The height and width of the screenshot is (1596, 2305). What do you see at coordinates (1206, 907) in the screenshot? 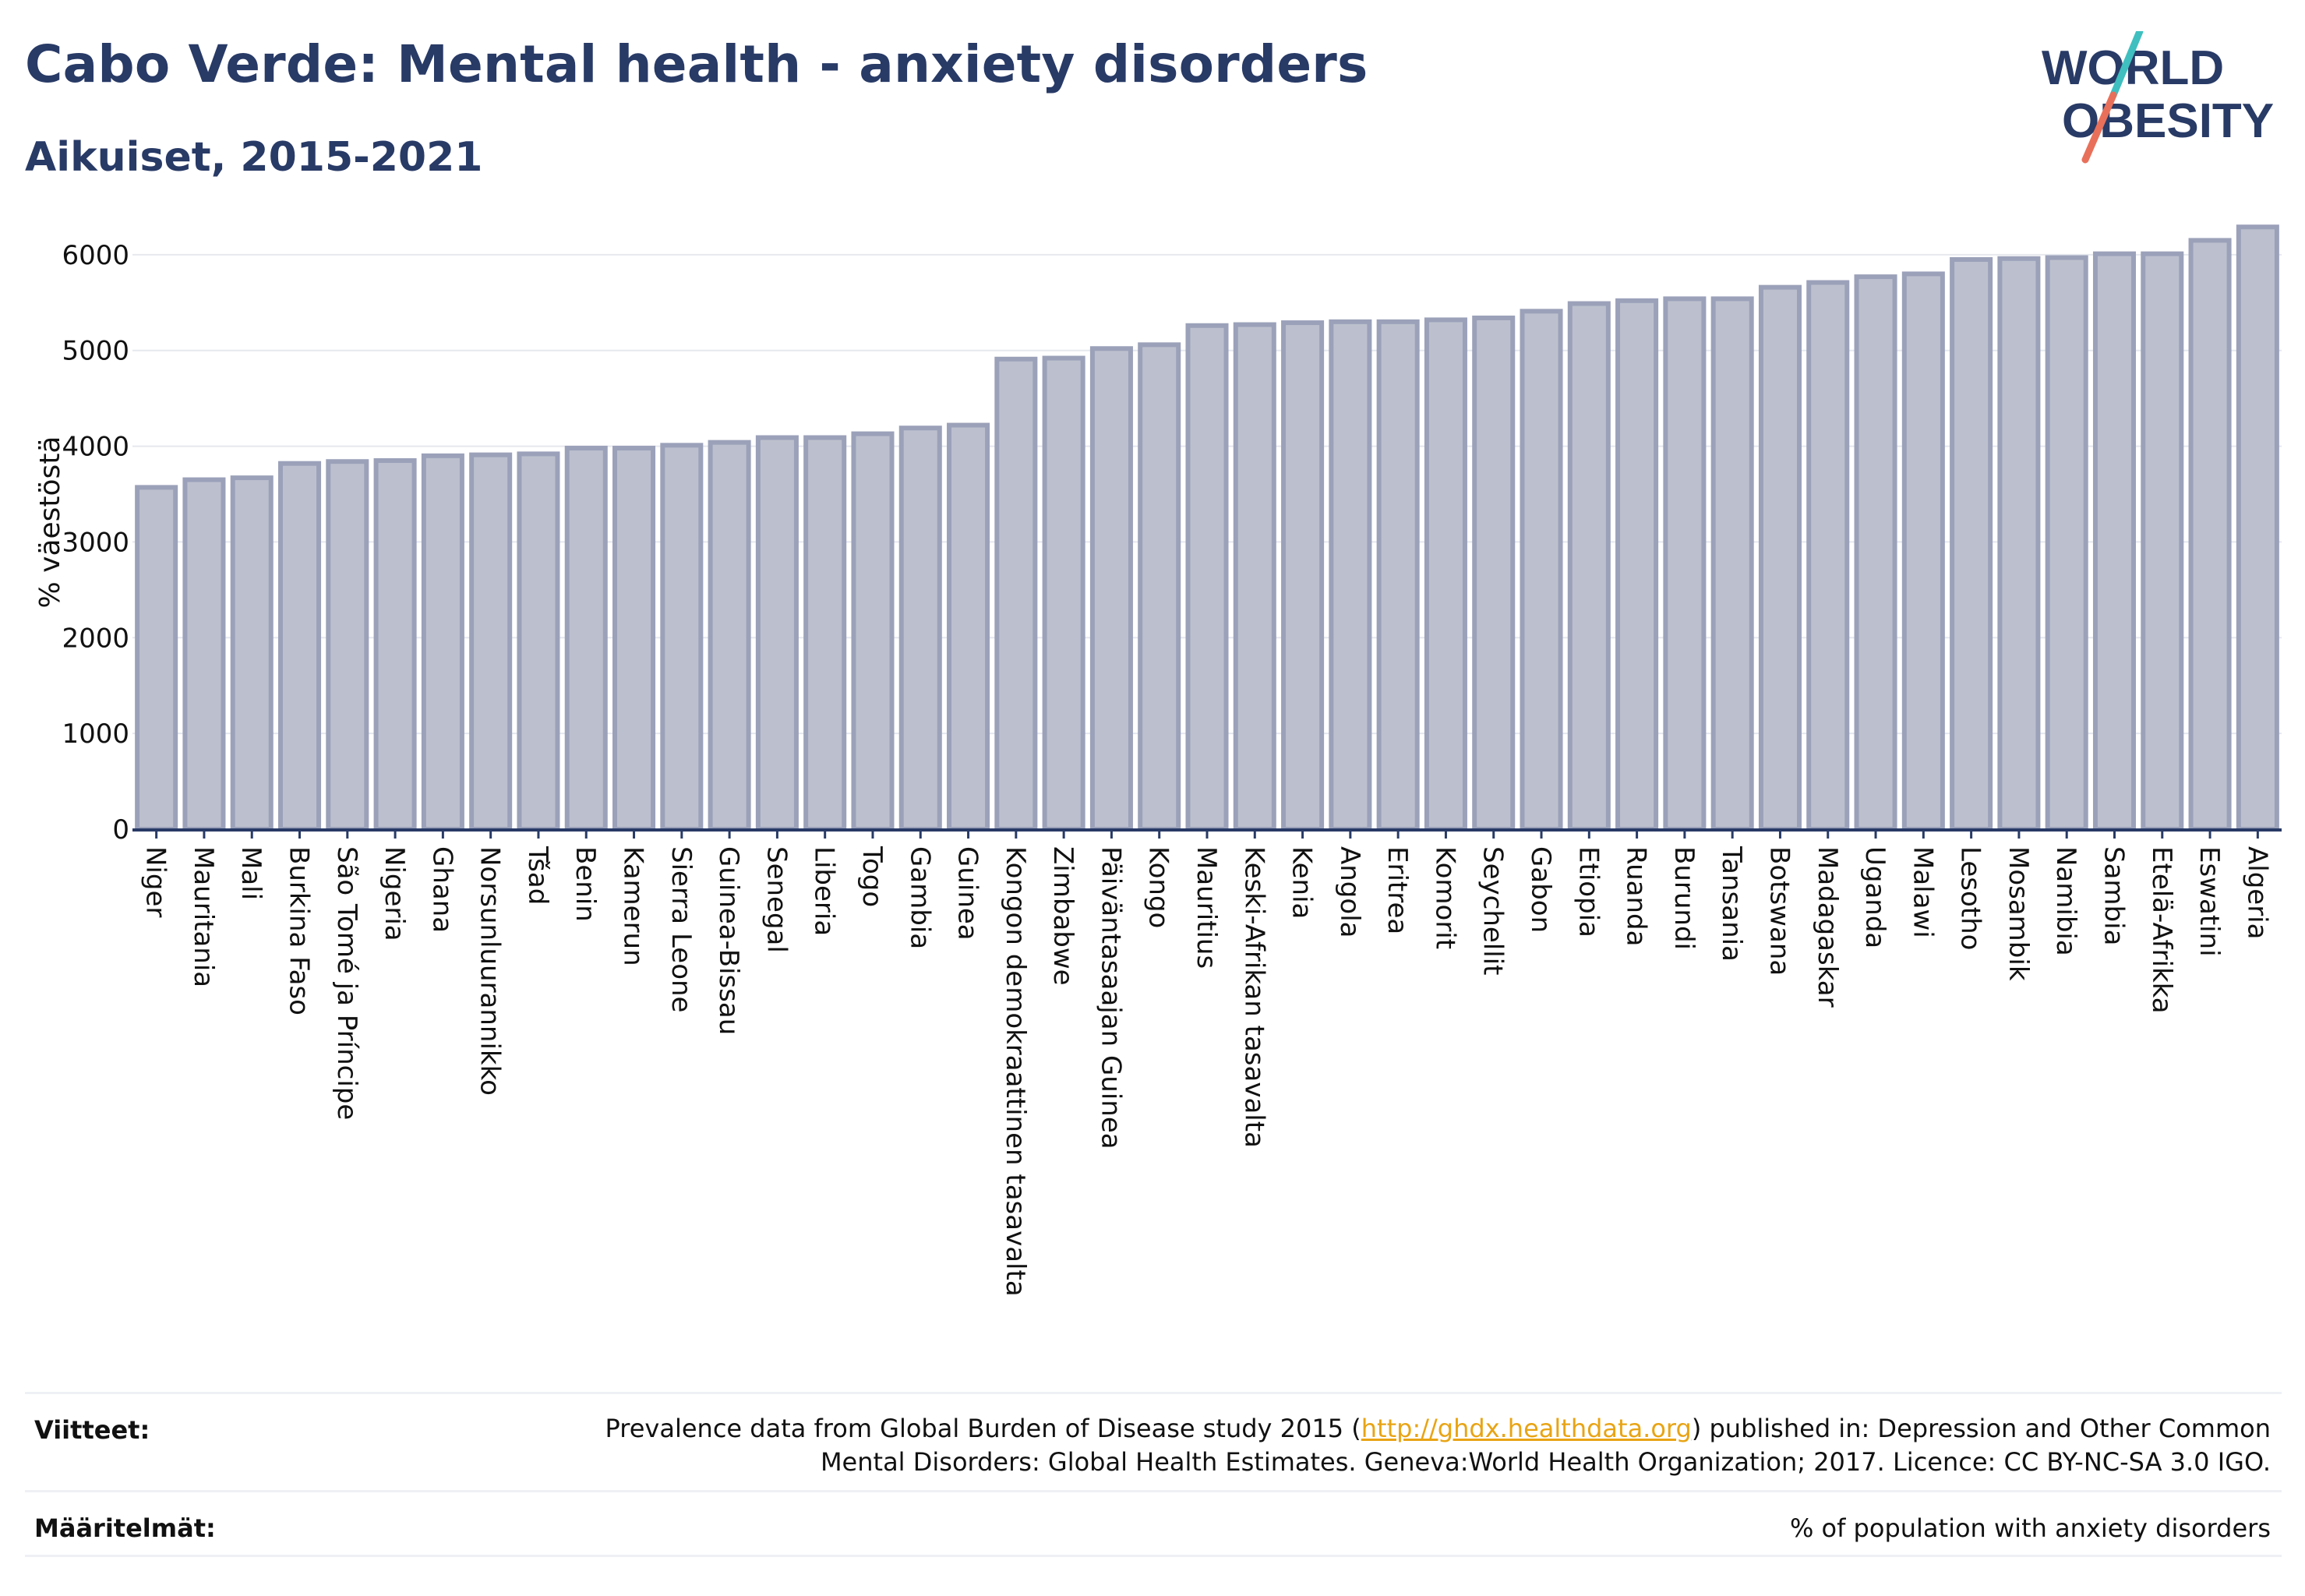
I see `x-tick-label: Mauritius` at bounding box center [1206, 907].